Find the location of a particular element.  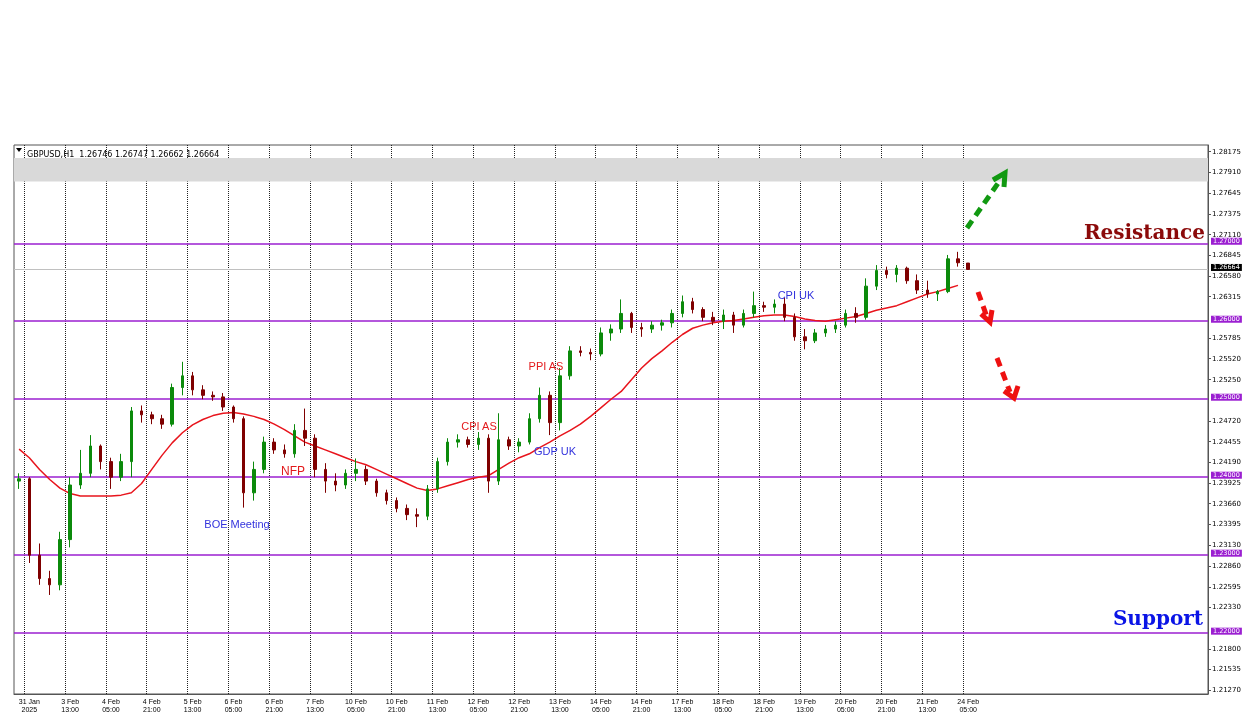

annotation: PPI AS is located at coordinates (546, 366).